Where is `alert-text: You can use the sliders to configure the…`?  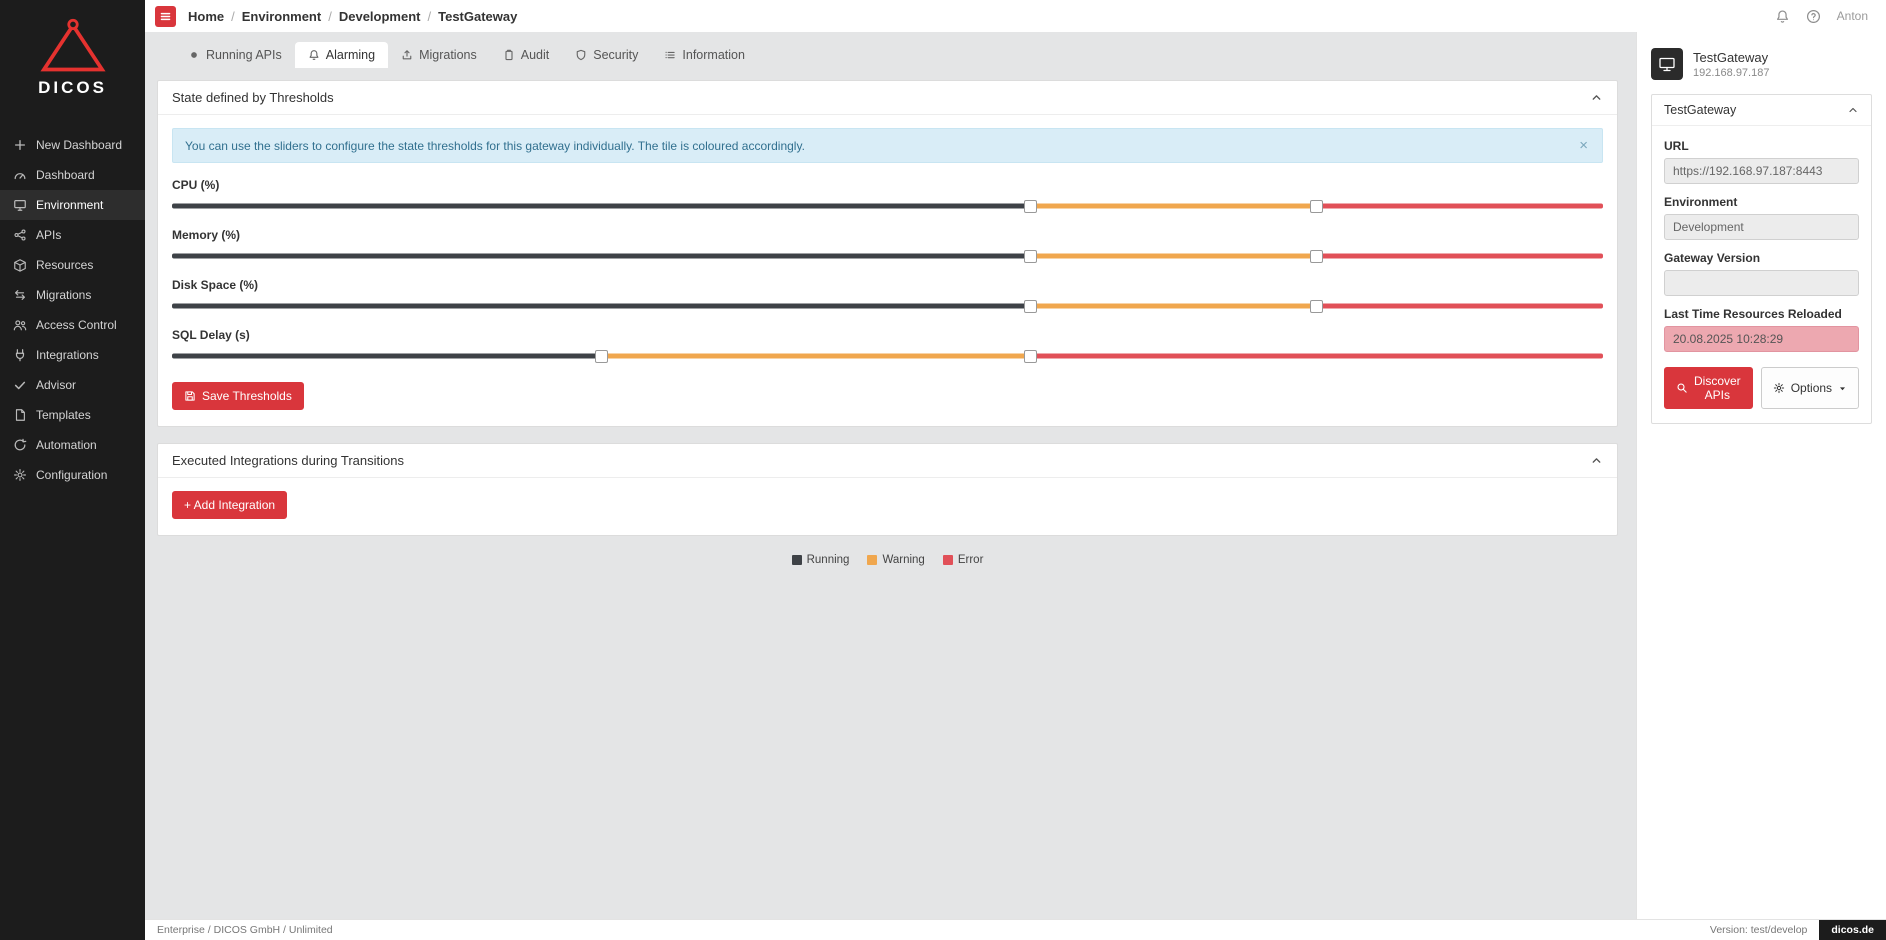
alert-text: You can use the sliders to configure the… is located at coordinates (495, 145).